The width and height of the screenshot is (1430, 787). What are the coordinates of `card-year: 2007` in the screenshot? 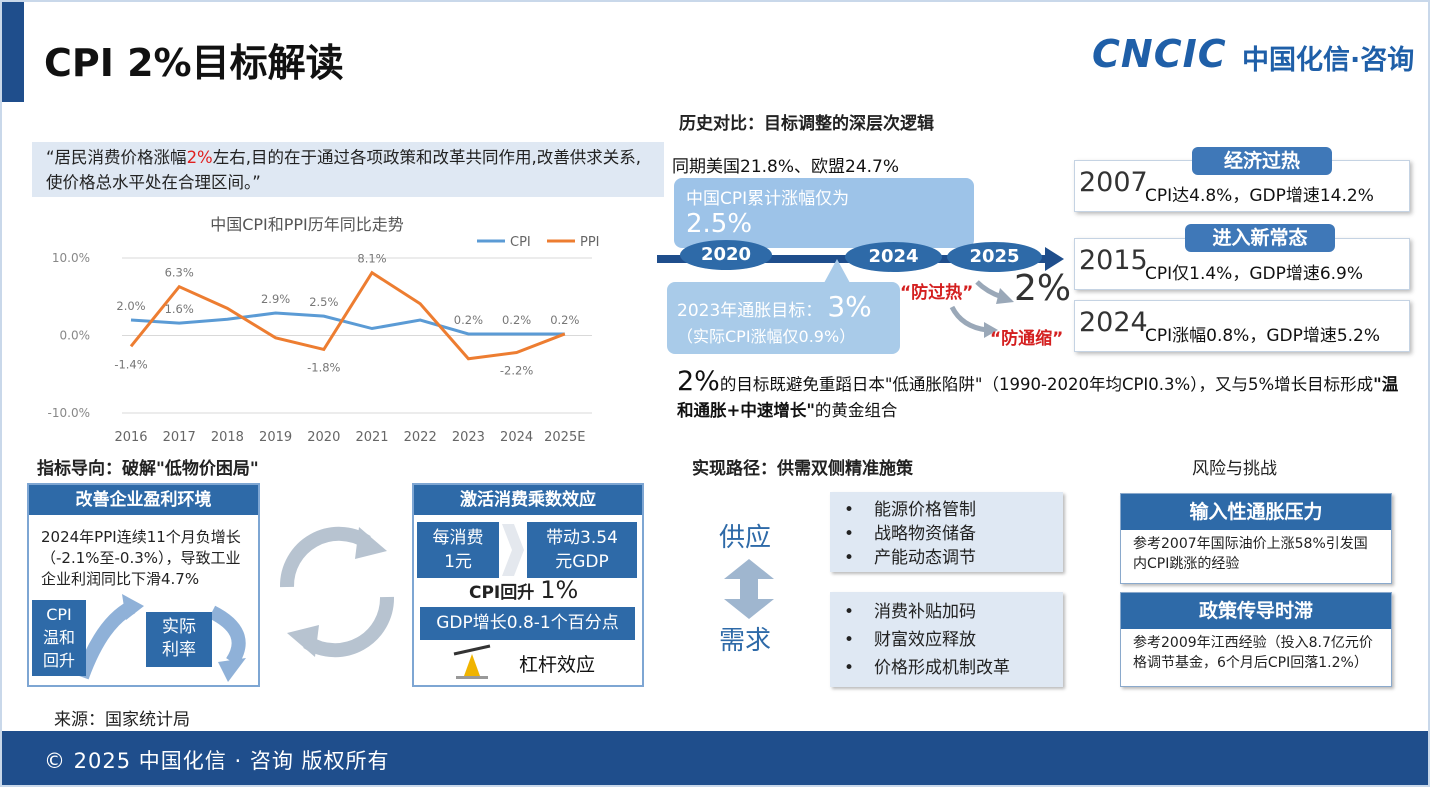 It's located at (1113, 182).